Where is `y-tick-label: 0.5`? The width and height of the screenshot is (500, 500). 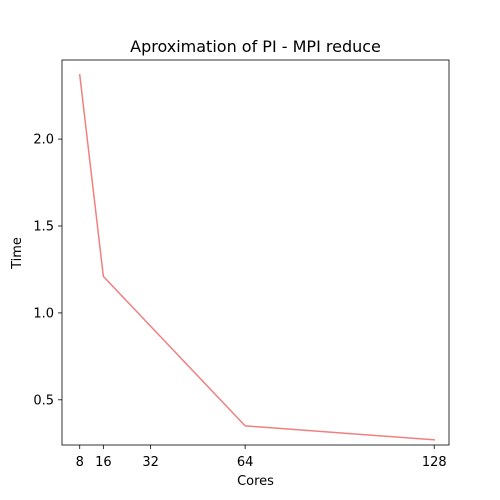 y-tick-label: 0.5 is located at coordinates (43, 400).